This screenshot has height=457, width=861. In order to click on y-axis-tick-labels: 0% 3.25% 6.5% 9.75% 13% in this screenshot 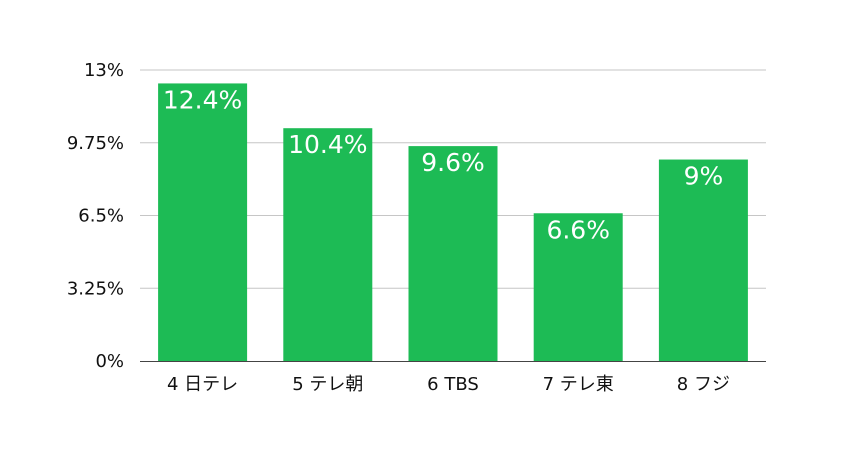, I will do `click(95, 216)`.